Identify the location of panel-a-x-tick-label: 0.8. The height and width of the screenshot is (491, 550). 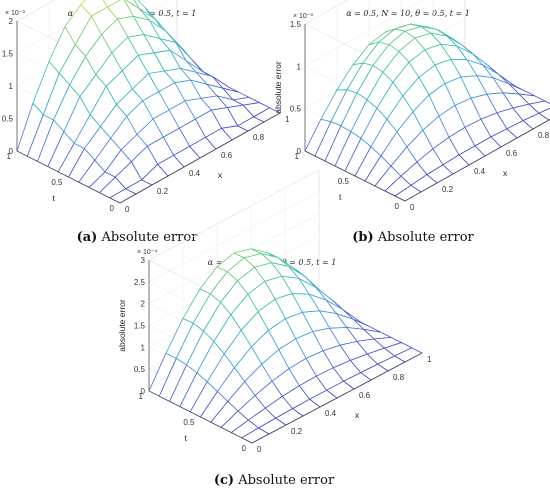
(259, 137).